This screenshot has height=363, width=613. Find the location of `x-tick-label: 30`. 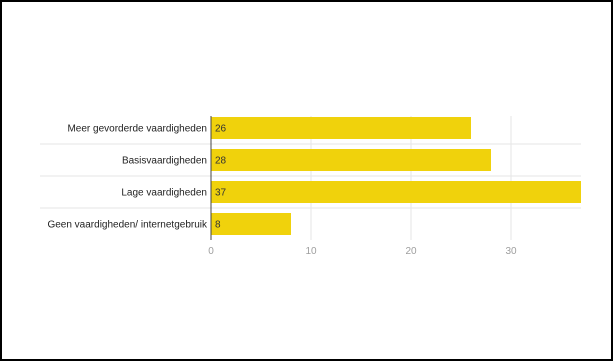

x-tick-label: 30 is located at coordinates (511, 251).